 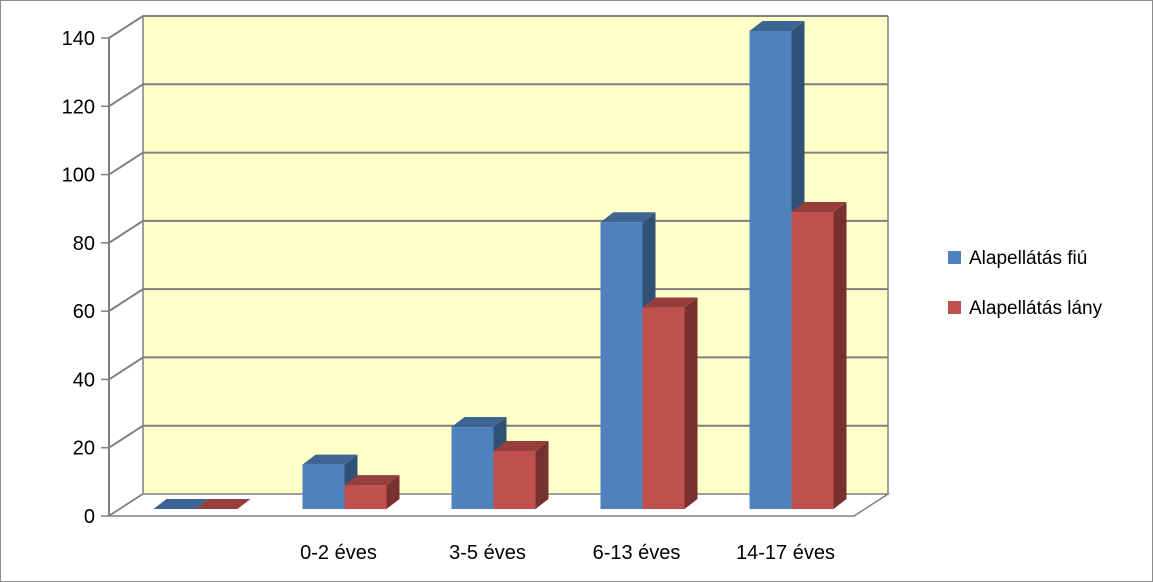 I want to click on plot-side-wall, so click(x=126, y=266).